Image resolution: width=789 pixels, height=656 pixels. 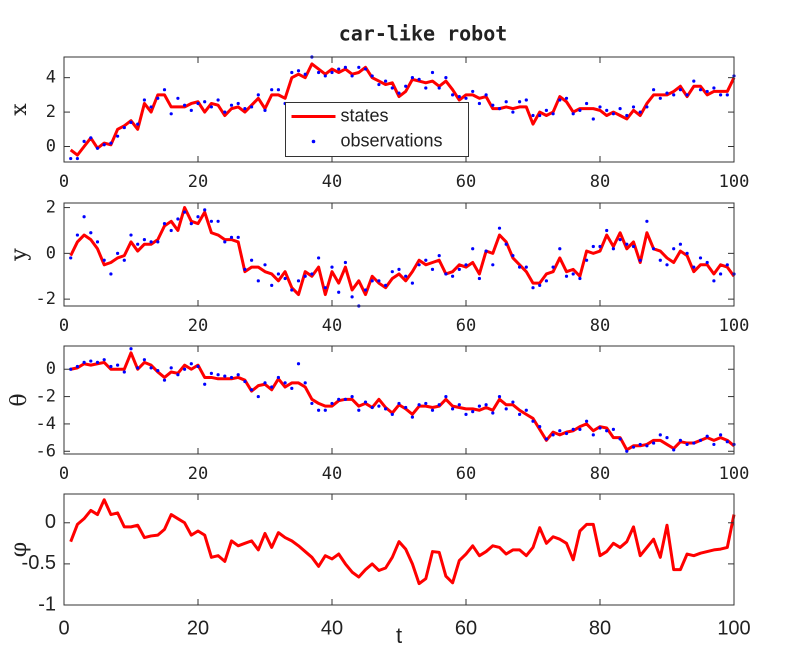 What do you see at coordinates (19, 109) in the screenshot?
I see `y-axis-label: x` at bounding box center [19, 109].